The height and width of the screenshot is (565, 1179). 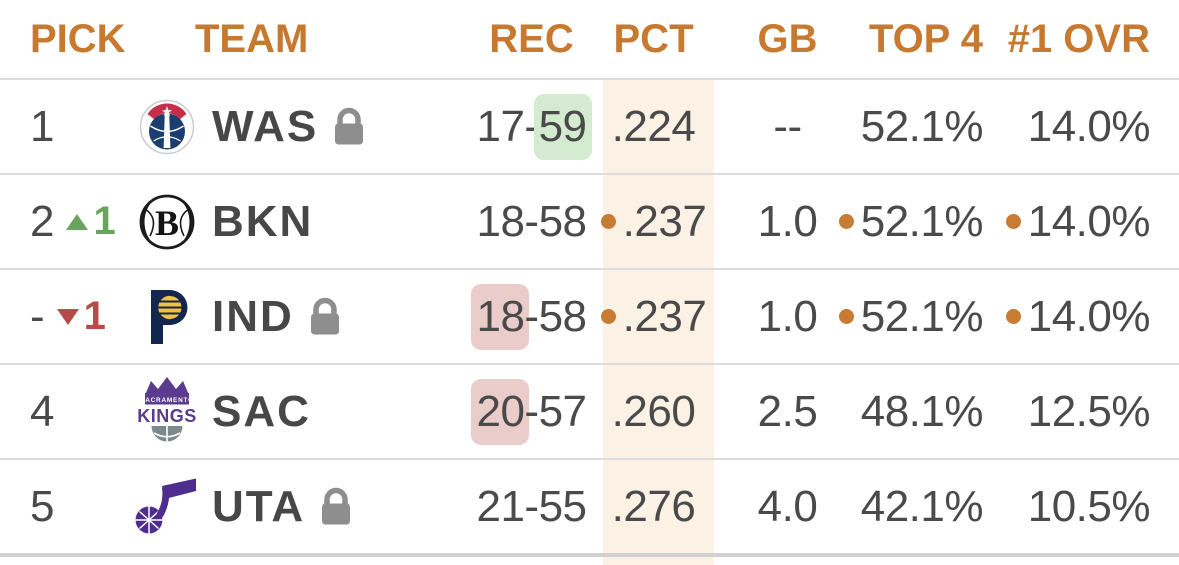 What do you see at coordinates (263, 221) in the screenshot?
I see `team-abbr: BKN` at bounding box center [263, 221].